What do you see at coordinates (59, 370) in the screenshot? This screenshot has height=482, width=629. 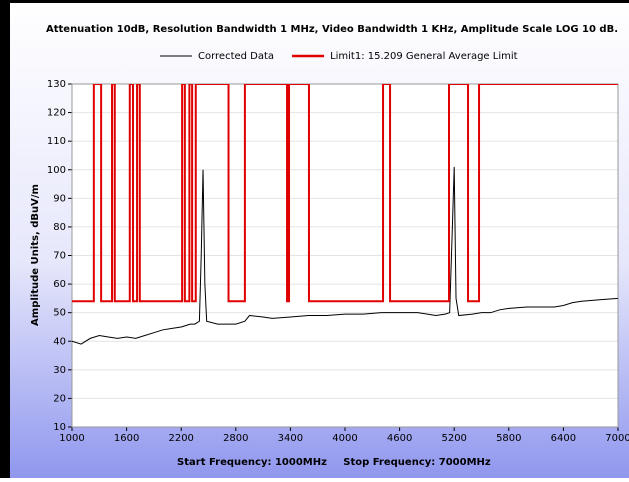 I see `y-tick-label: 30` at bounding box center [59, 370].